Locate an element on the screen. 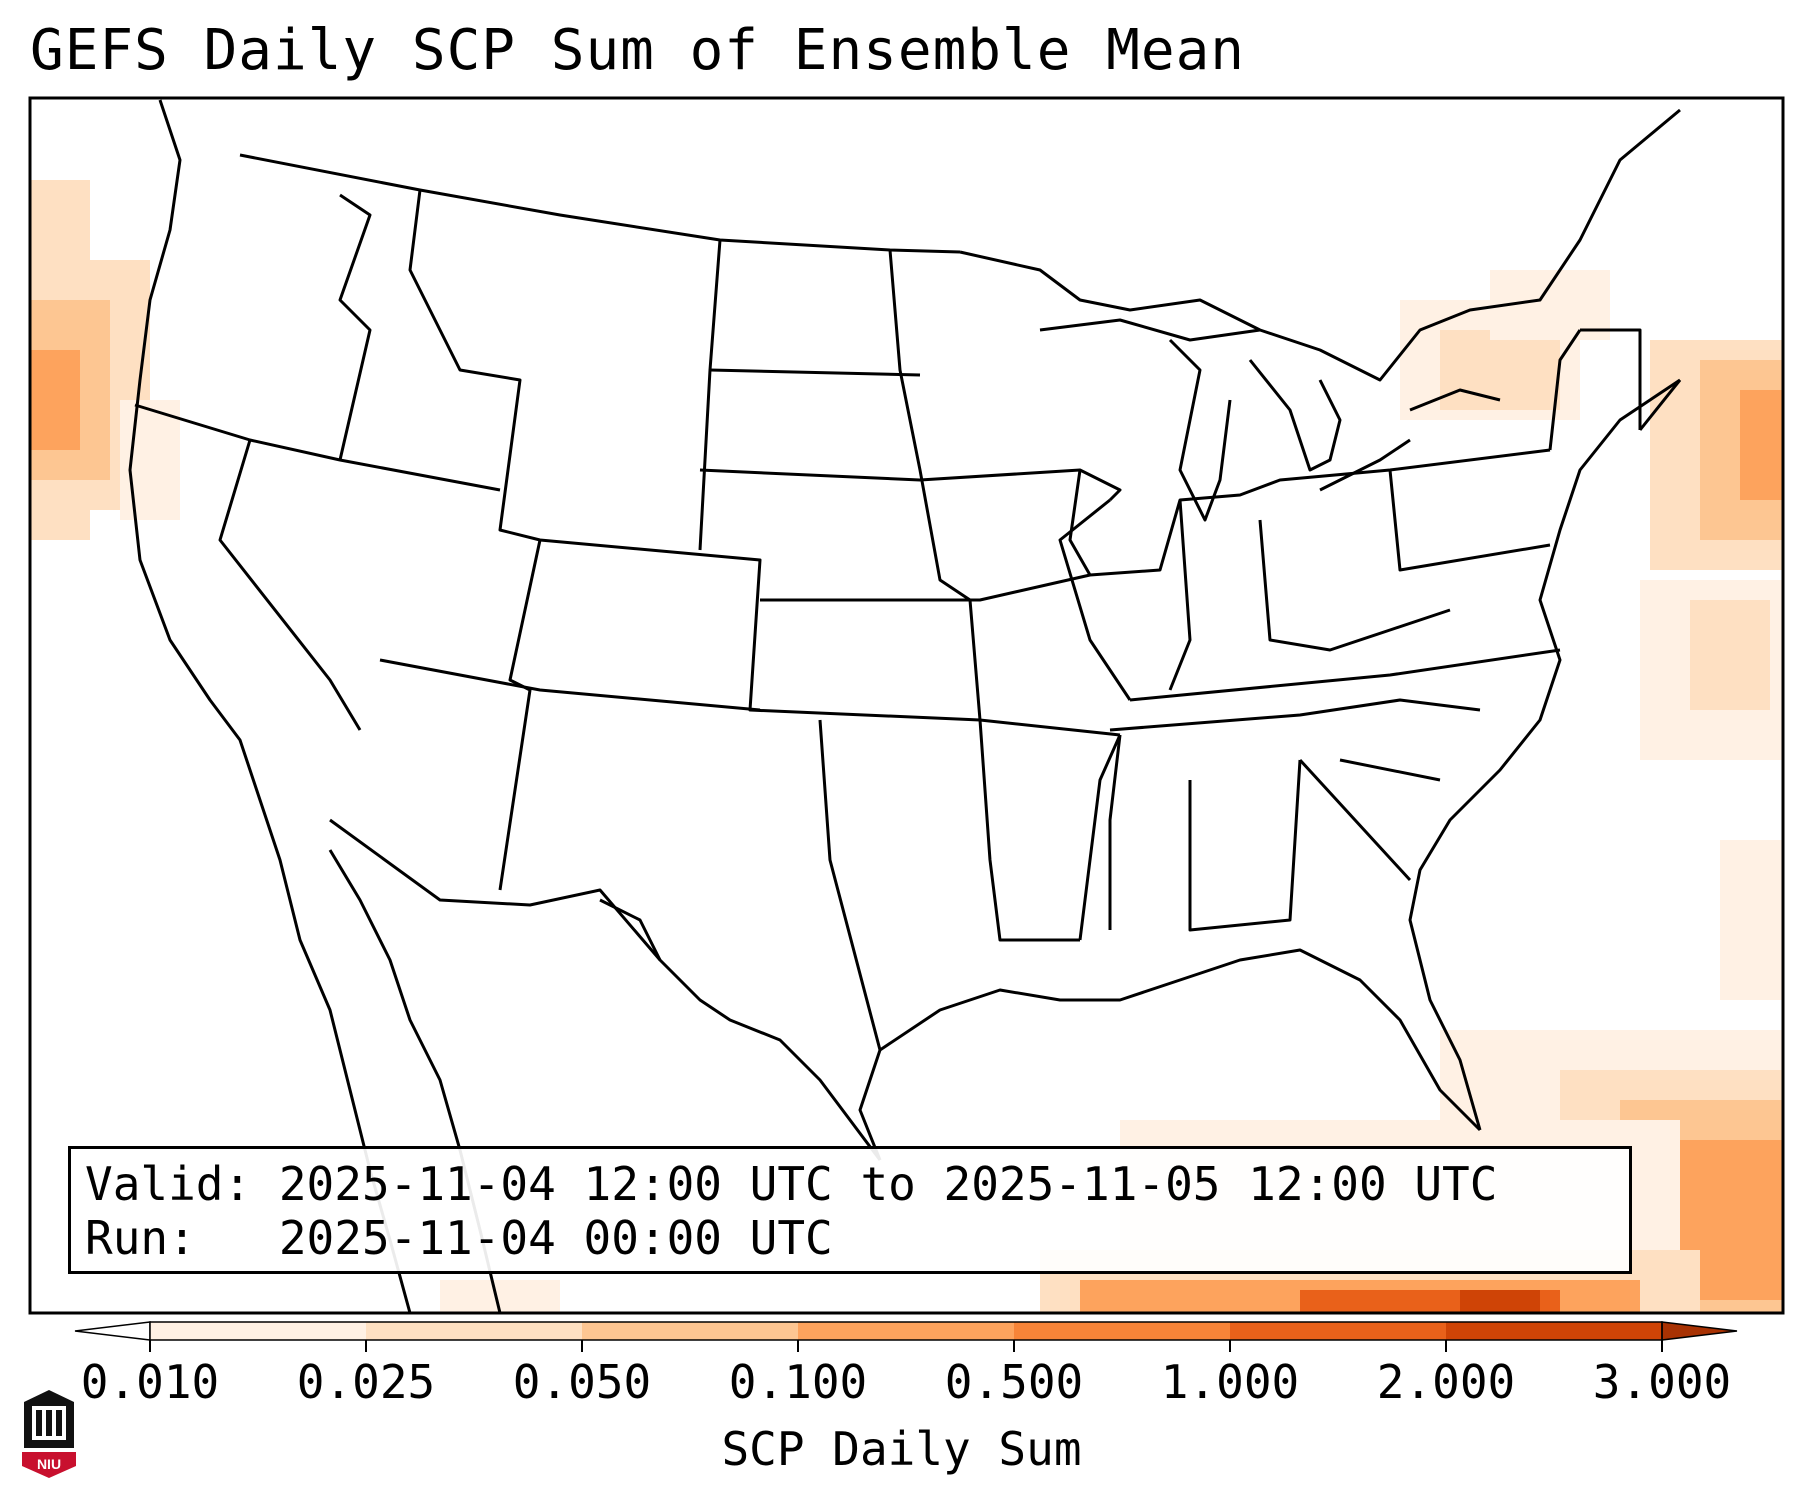  colorbar-label: SCP Daily Sum is located at coordinates (901, 1449).